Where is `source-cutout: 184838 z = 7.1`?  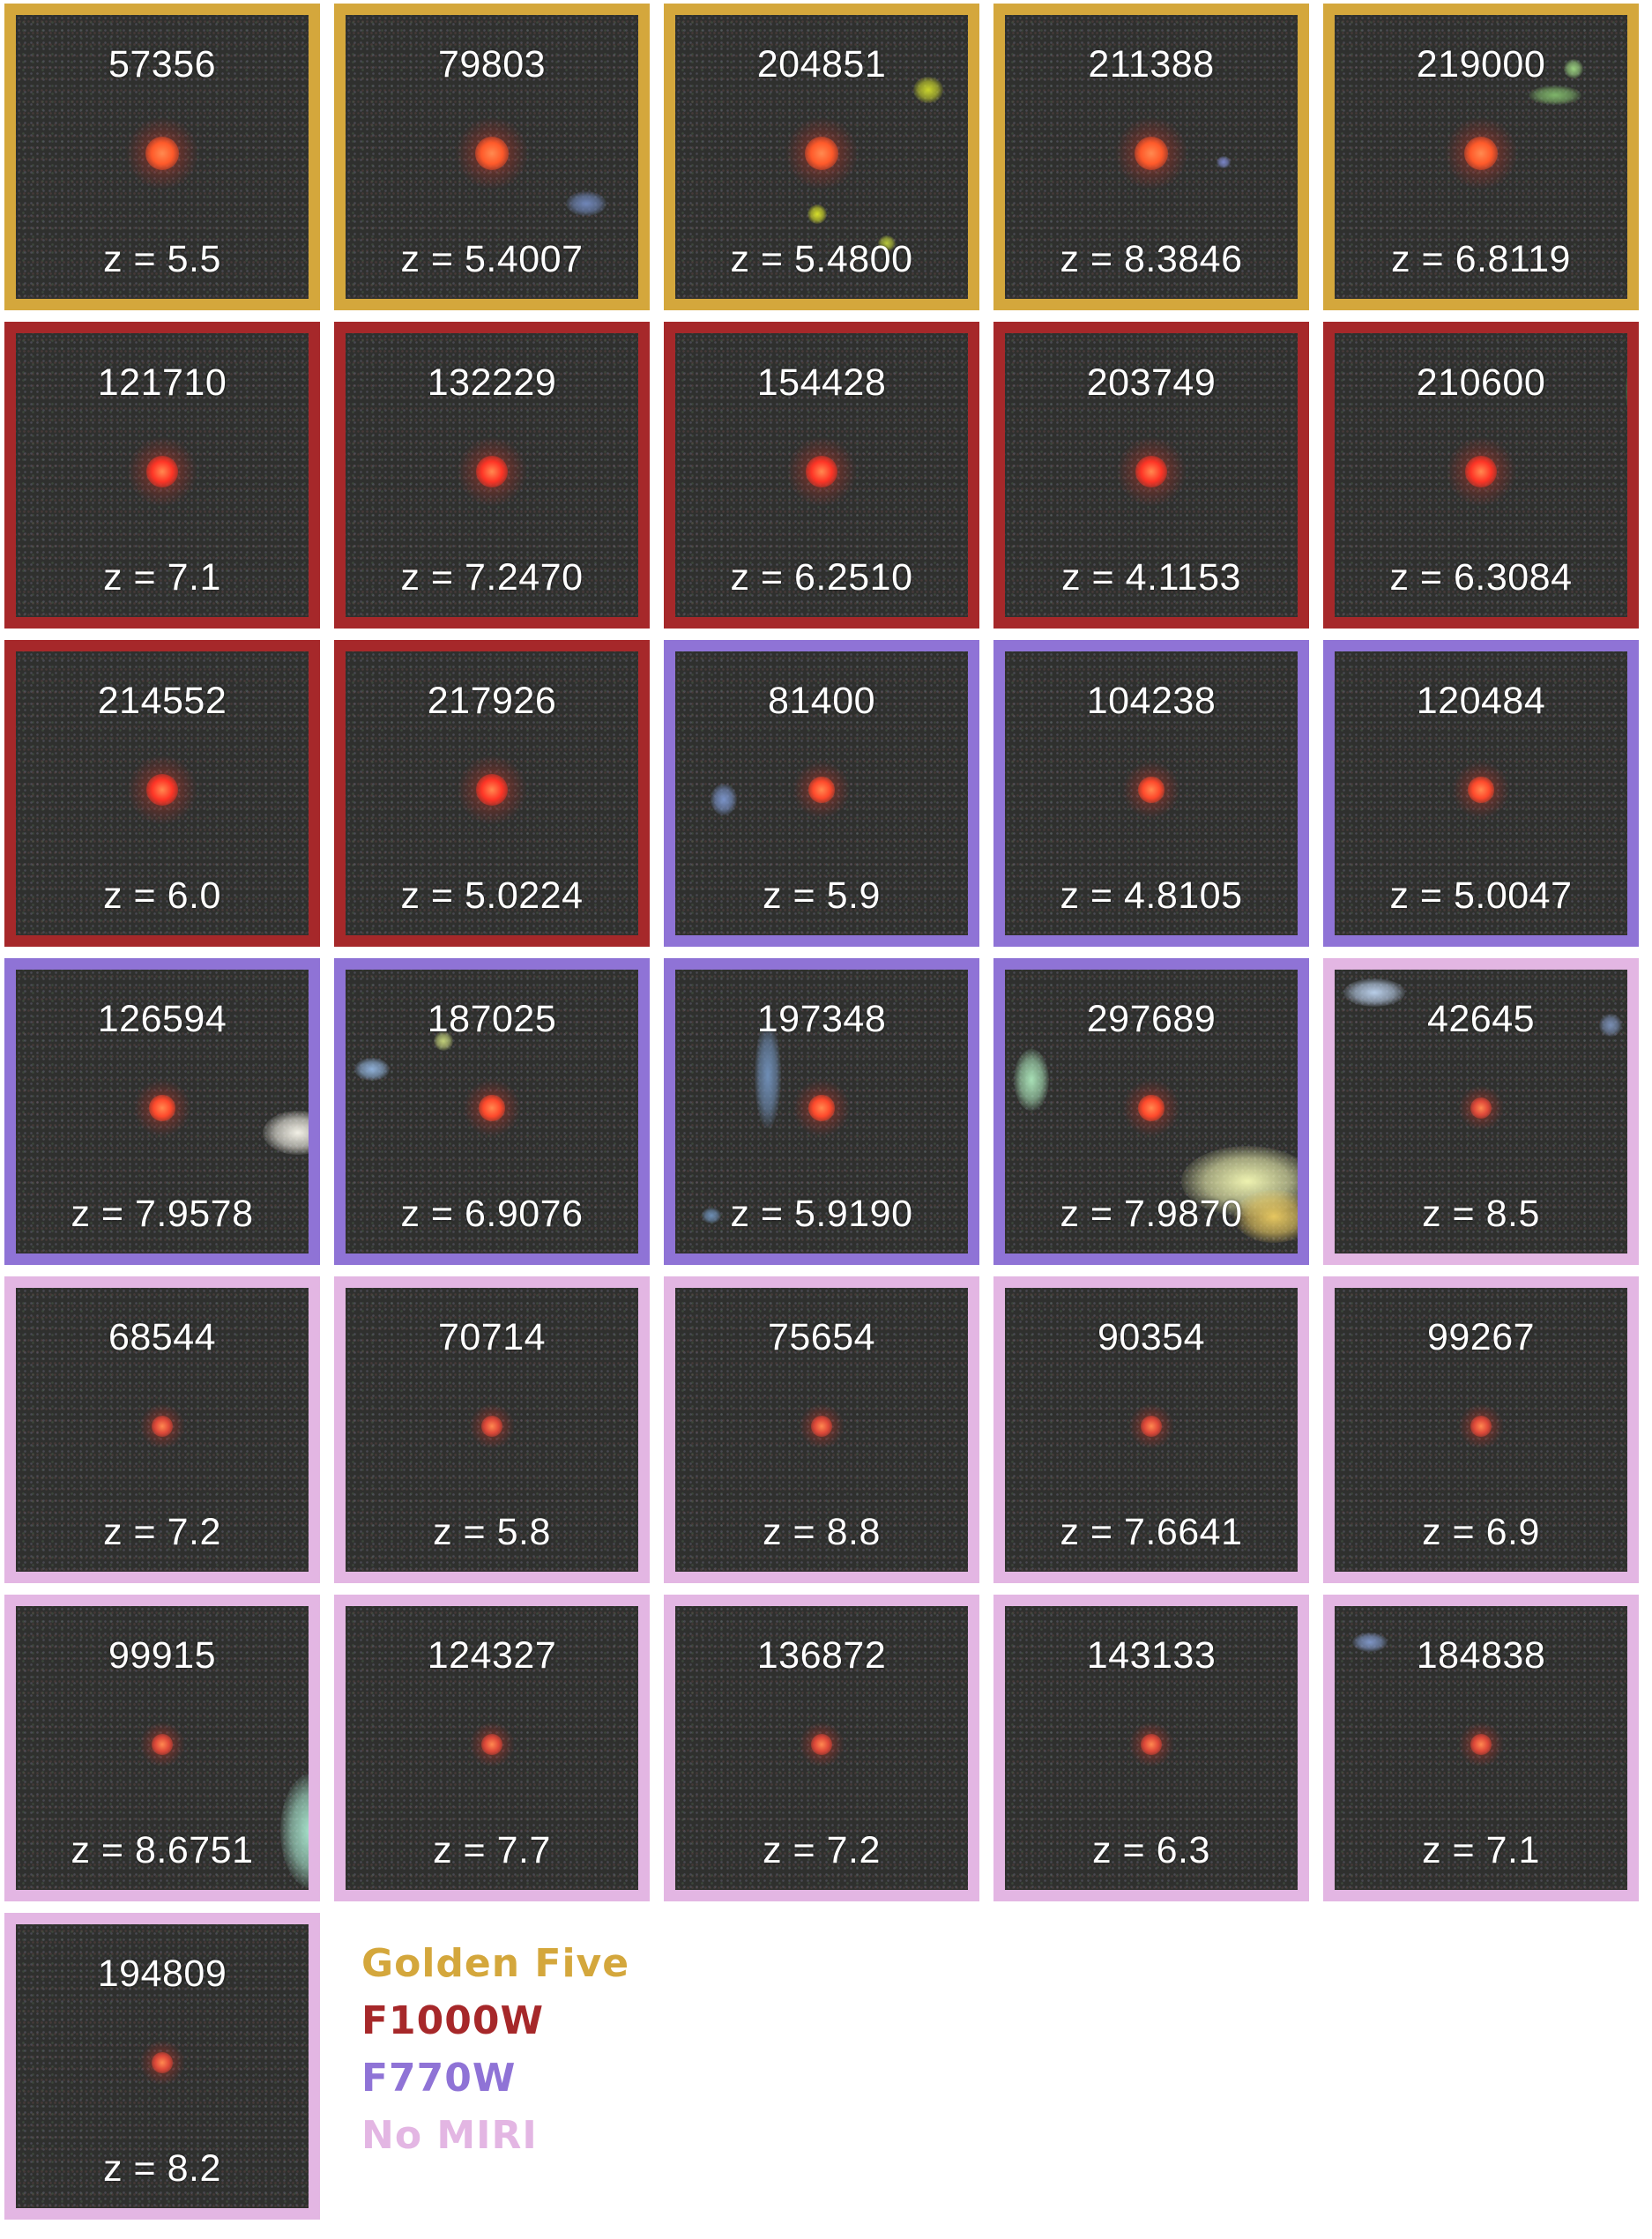 source-cutout: 184838 z = 7.1 is located at coordinates (1481, 1748).